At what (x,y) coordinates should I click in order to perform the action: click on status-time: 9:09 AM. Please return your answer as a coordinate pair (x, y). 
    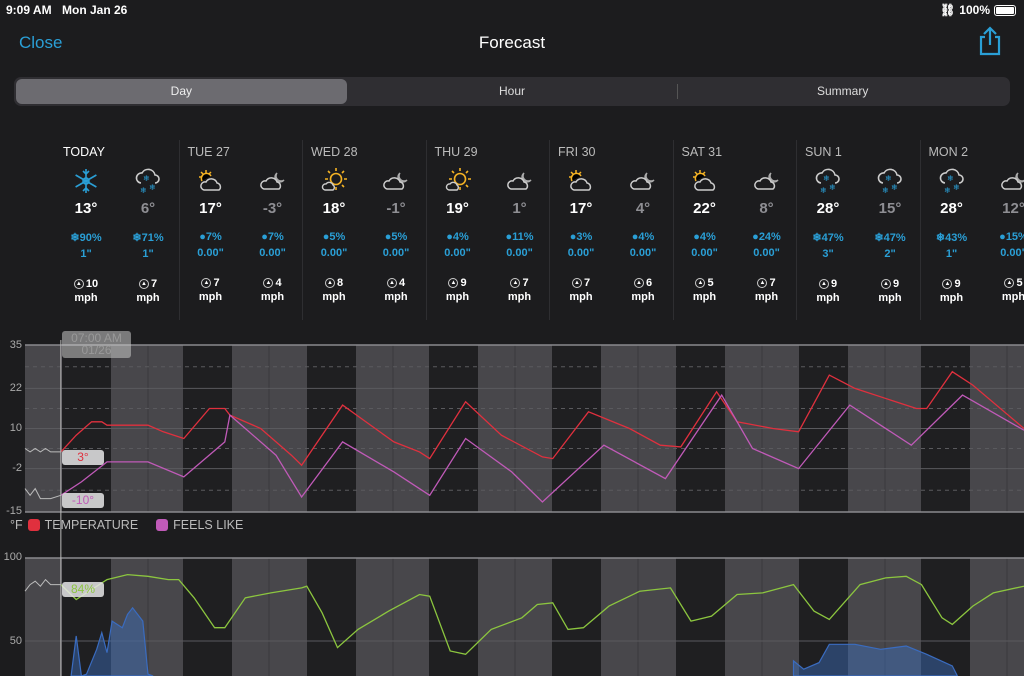
    Looking at the image, I should click on (29, 10).